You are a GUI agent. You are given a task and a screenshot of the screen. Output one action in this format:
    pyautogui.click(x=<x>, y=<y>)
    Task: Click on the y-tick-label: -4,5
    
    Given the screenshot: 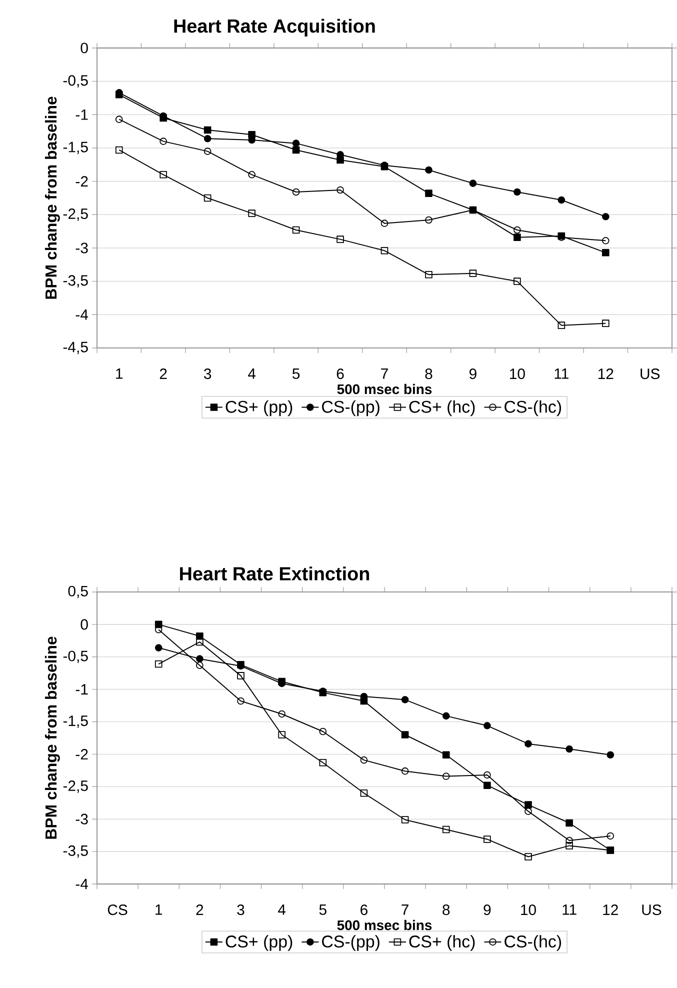 What is the action you would take?
    pyautogui.click(x=75, y=348)
    